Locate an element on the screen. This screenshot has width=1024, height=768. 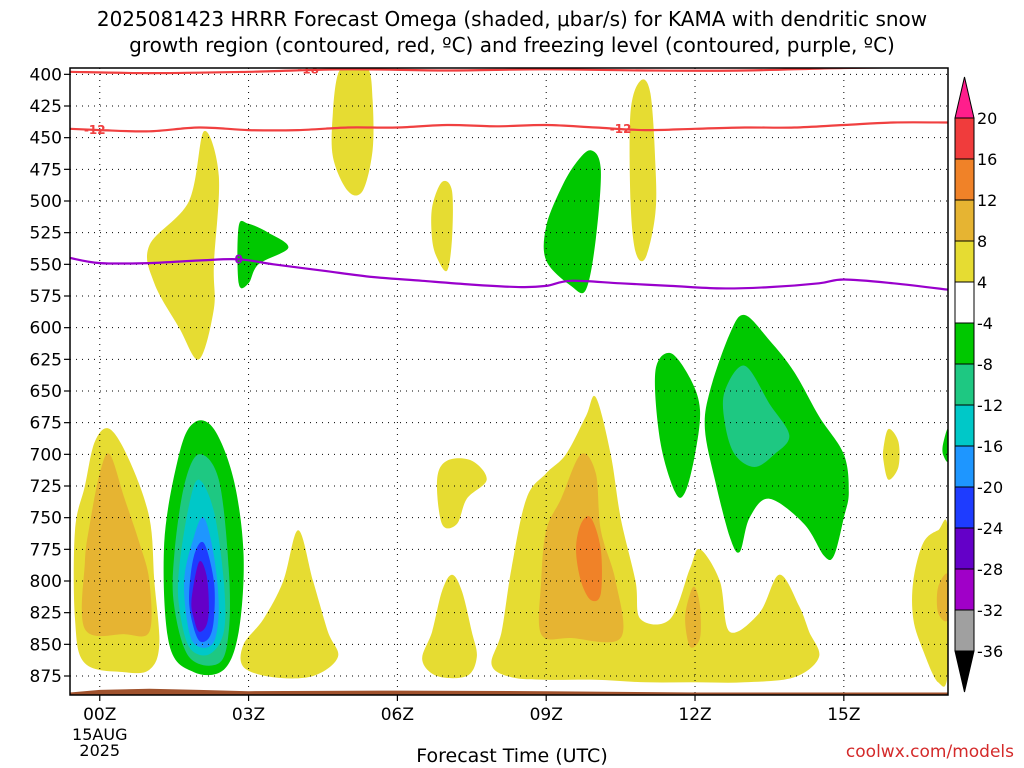
colorbar-label: -4 is located at coordinates (985, 323).